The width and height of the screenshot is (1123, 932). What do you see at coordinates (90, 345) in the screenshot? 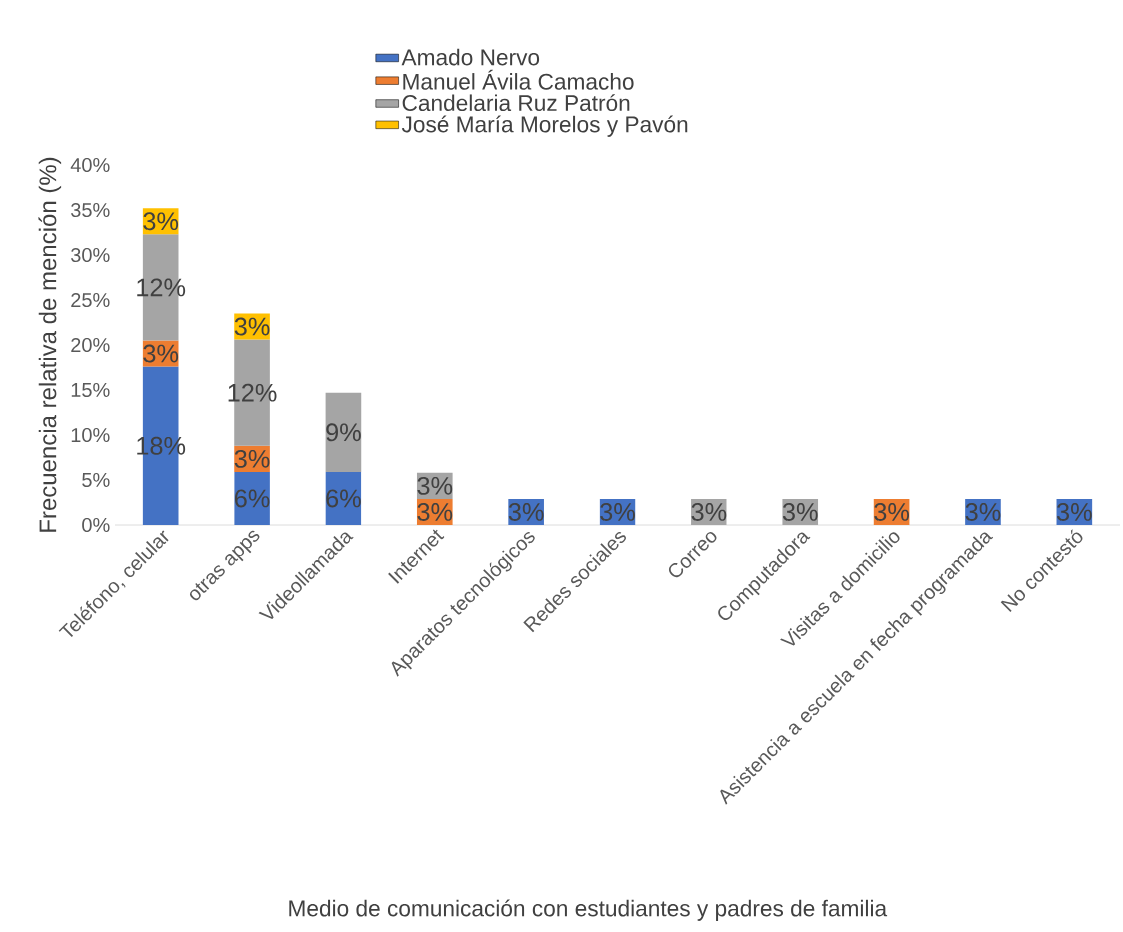
I see `y-tick-label: 20%` at bounding box center [90, 345].